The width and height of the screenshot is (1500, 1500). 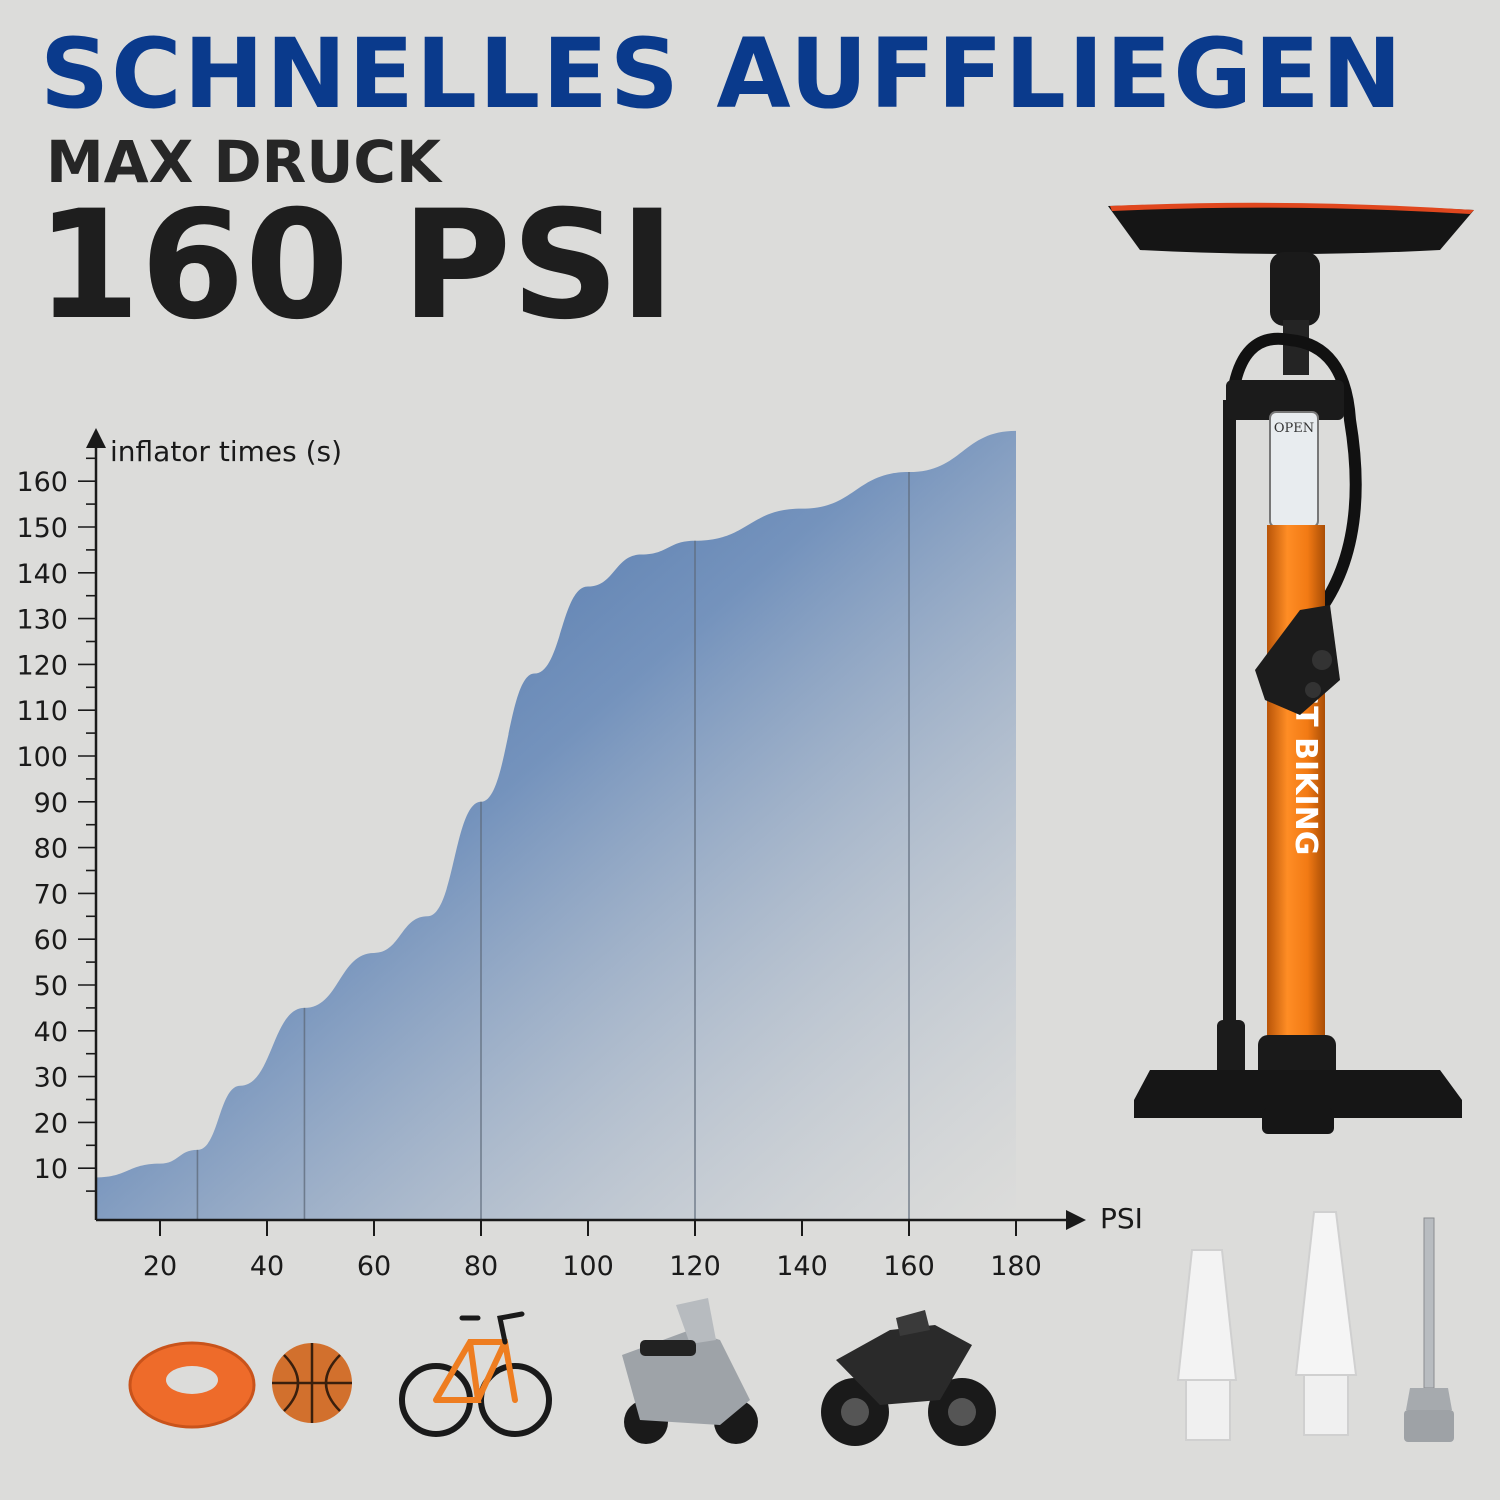 I want to click on basketball-icon, so click(x=312, y=1383).